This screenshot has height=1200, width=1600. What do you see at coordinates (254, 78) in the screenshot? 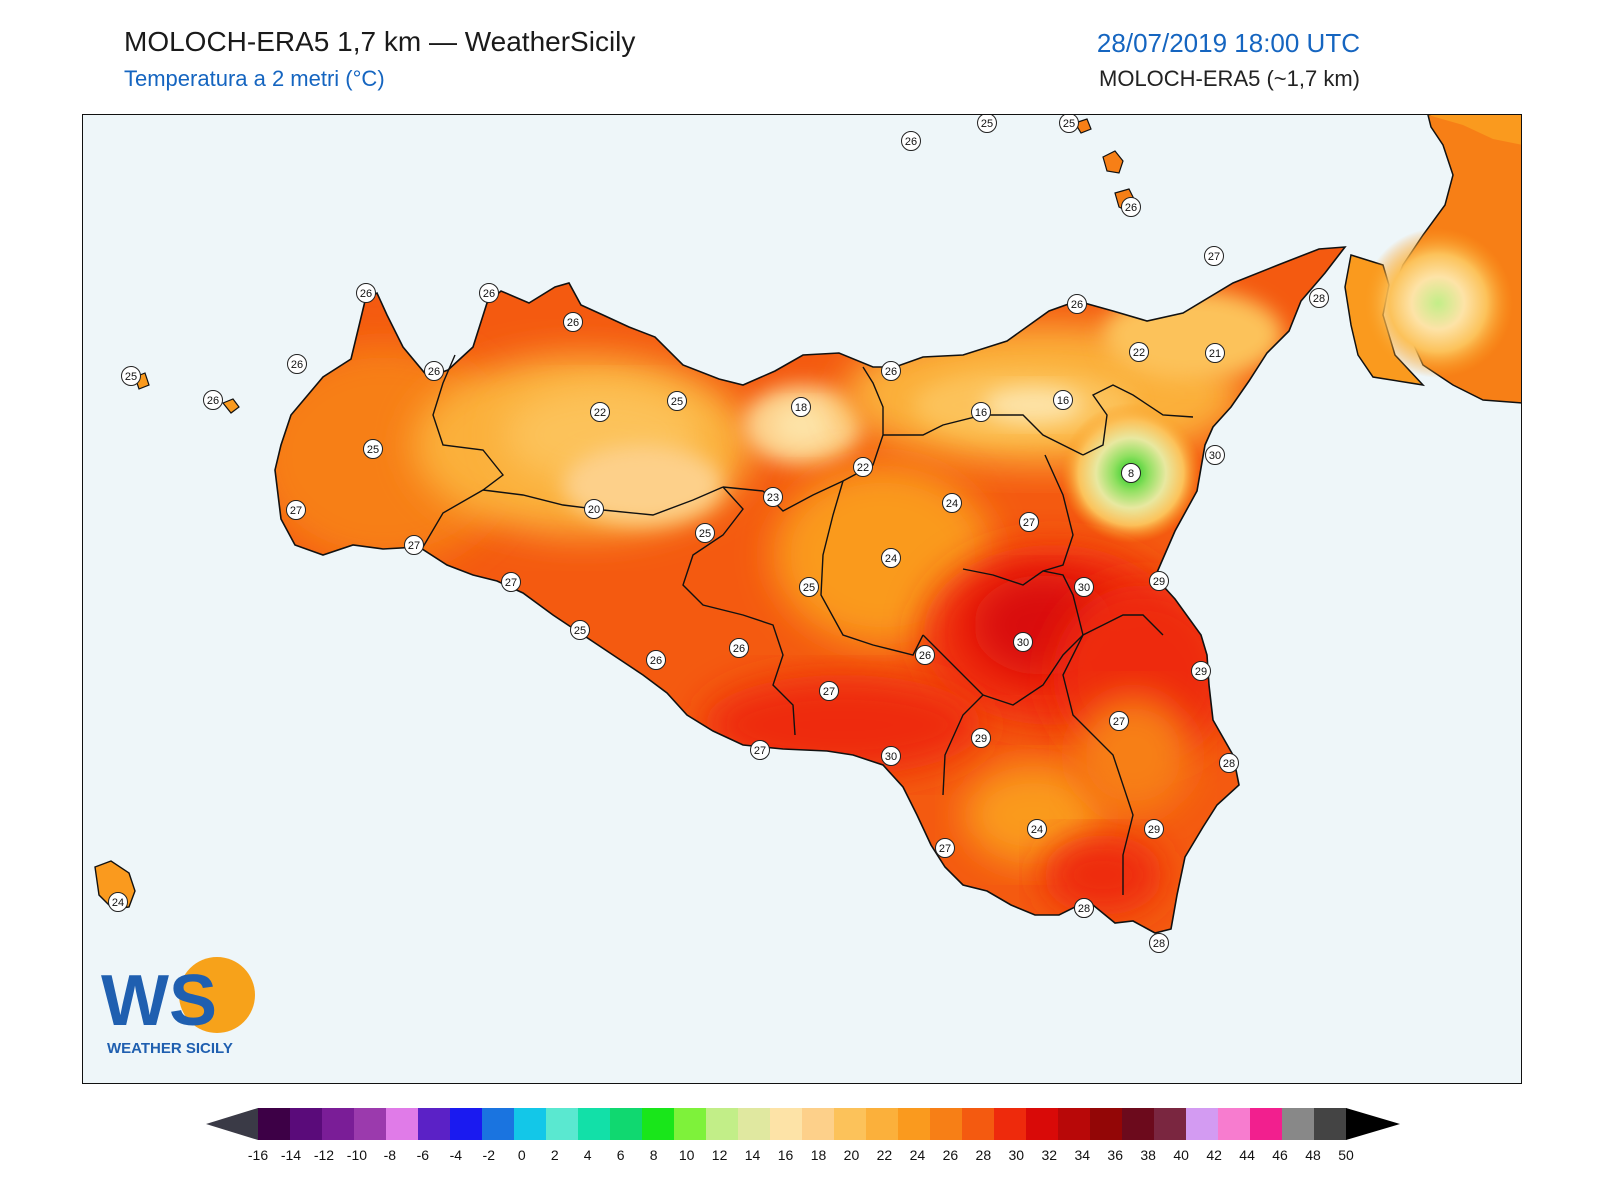
I see `map-subtitle: Temperatura a 2 metri (°C)` at bounding box center [254, 78].